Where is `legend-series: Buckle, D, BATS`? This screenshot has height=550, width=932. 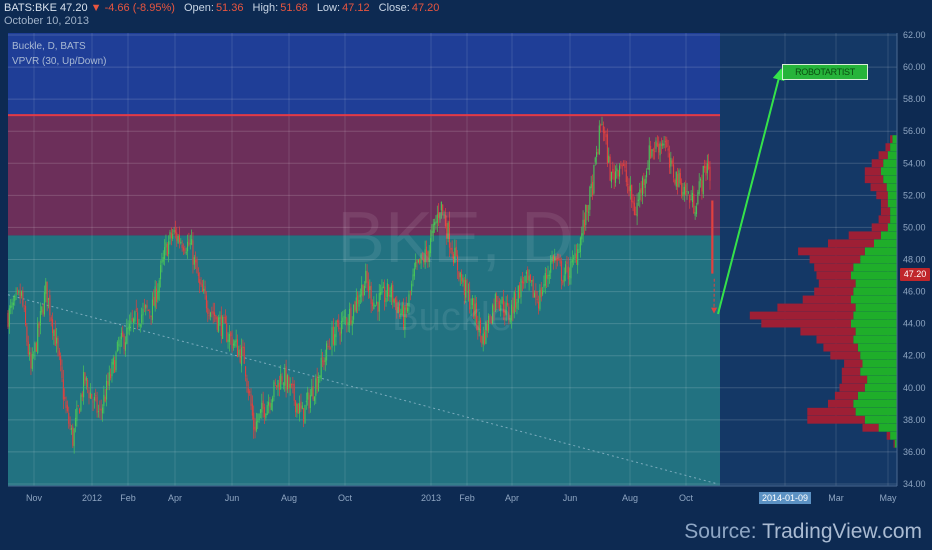
legend-series: Buckle, D, BATS is located at coordinates (49, 46).